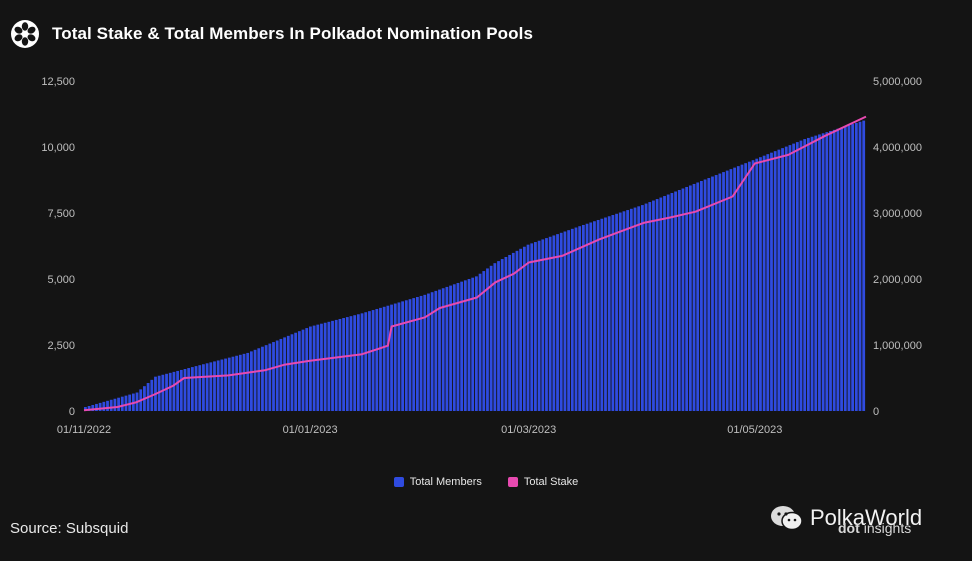  Describe the element at coordinates (897, 280) in the screenshot. I see `y-right-tick-label: 2,000,000` at that location.